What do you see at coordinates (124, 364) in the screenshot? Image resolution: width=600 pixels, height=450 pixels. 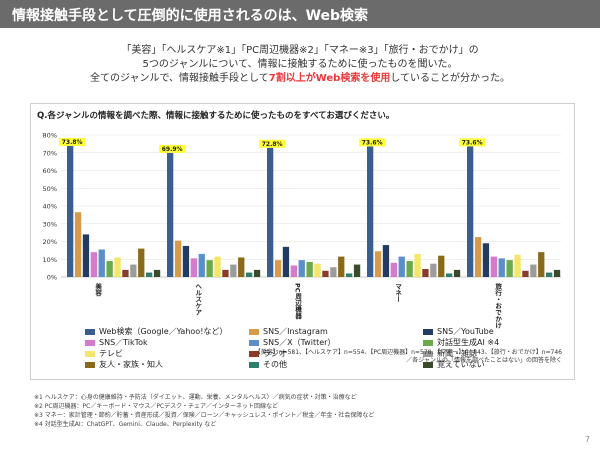 I see `legend-item: 友人・家族・知人` at bounding box center [124, 364].